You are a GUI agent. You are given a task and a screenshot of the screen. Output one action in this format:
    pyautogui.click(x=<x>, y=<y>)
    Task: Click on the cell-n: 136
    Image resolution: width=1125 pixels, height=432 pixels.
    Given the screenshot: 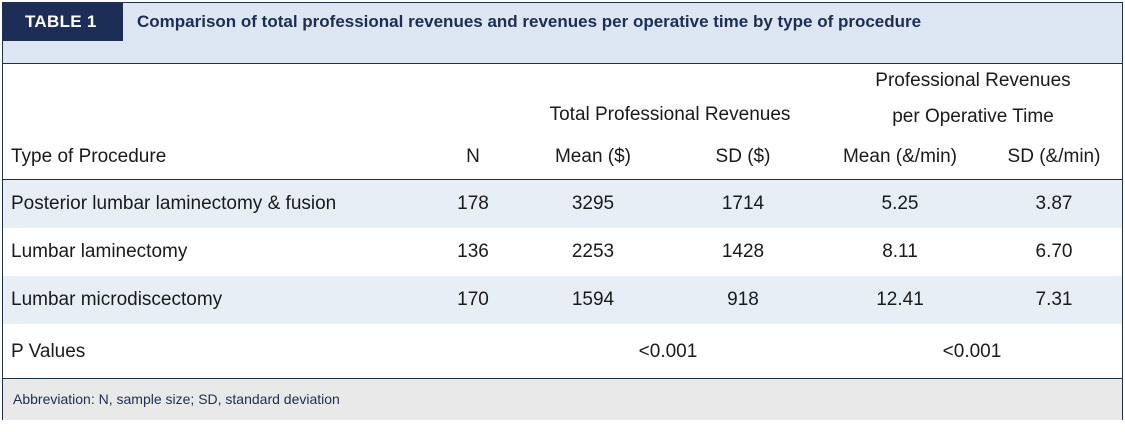 What is the action you would take?
    pyautogui.click(x=473, y=251)
    